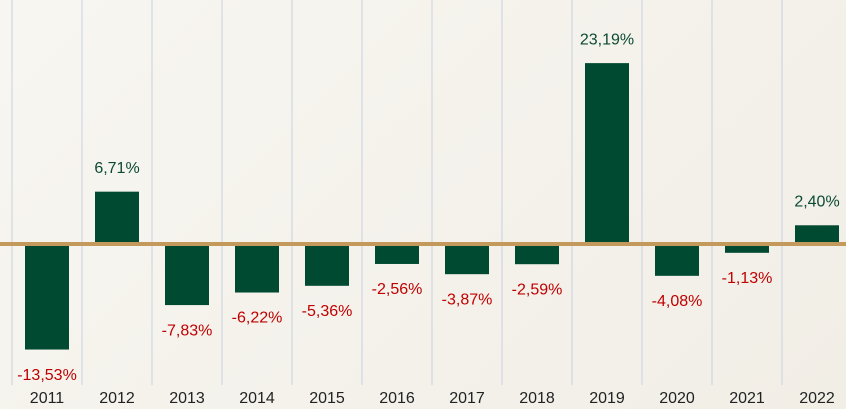 The image size is (846, 409). I want to click on x-tick-label: 2011, so click(47, 398).